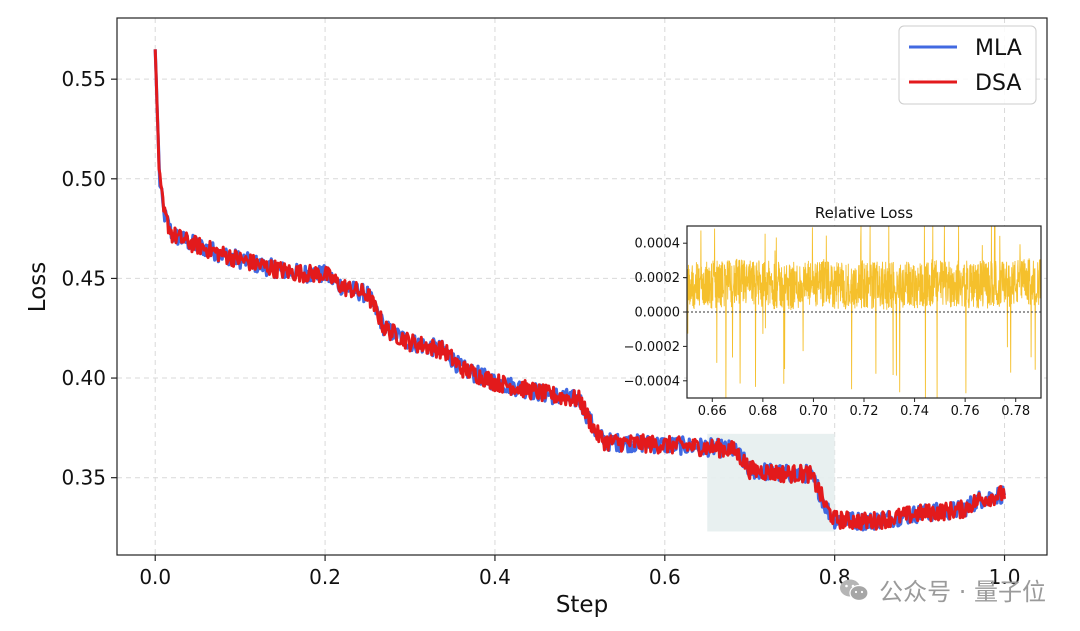 The image size is (1080, 631). I want to click on main-x-tick-label: 0.0, so click(155, 577).